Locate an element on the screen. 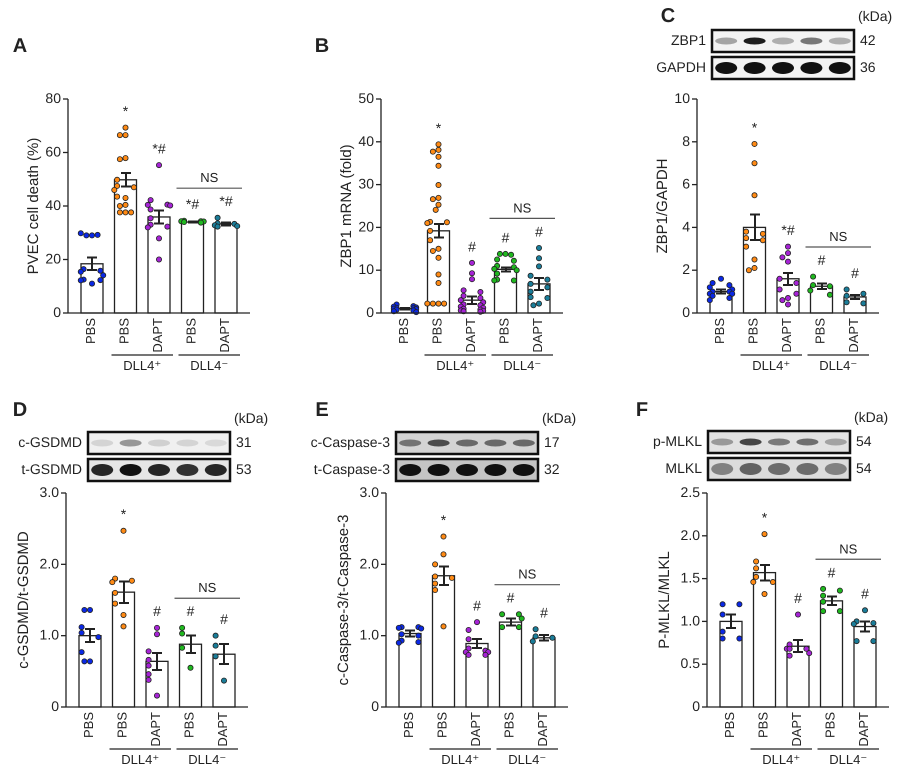  chart-title: D is located at coordinates (20, 410).